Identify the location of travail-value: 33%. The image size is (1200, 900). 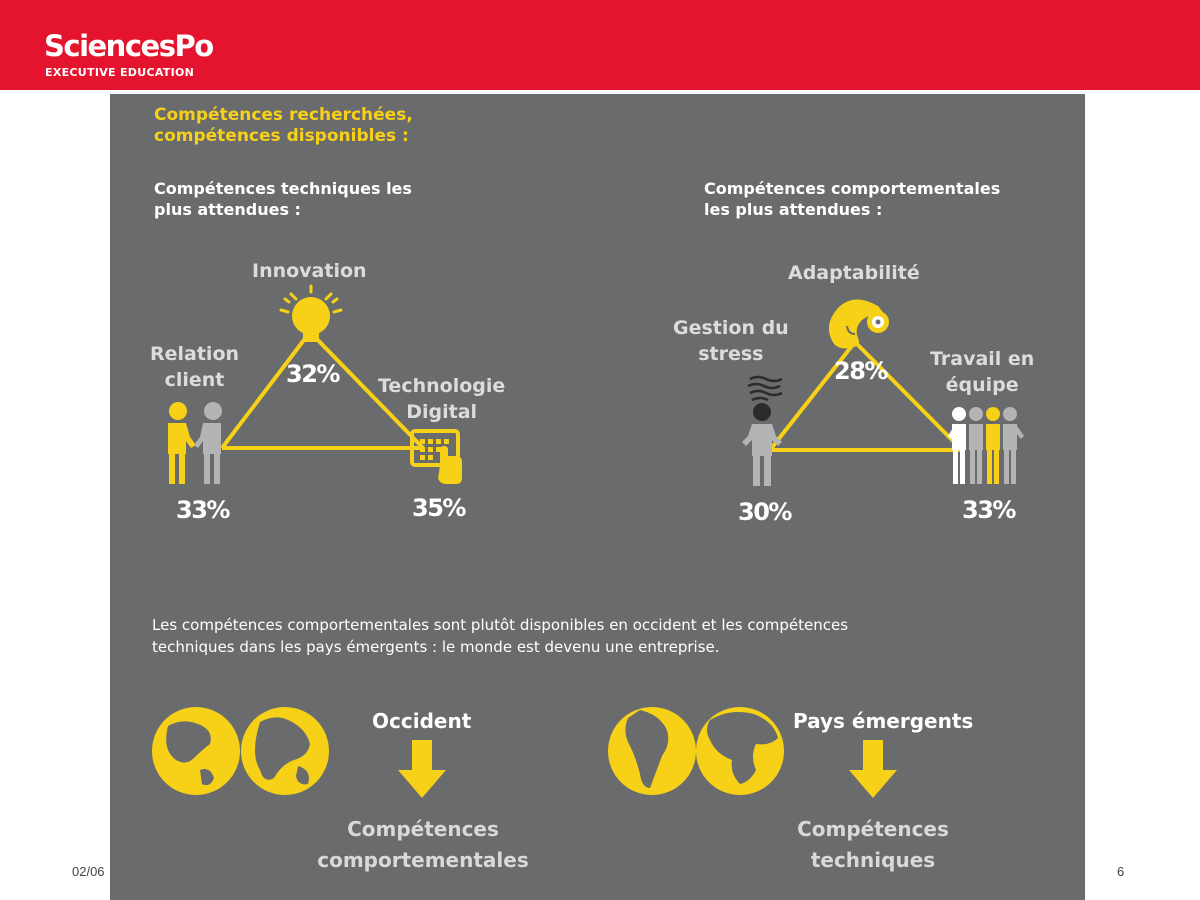
(989, 510).